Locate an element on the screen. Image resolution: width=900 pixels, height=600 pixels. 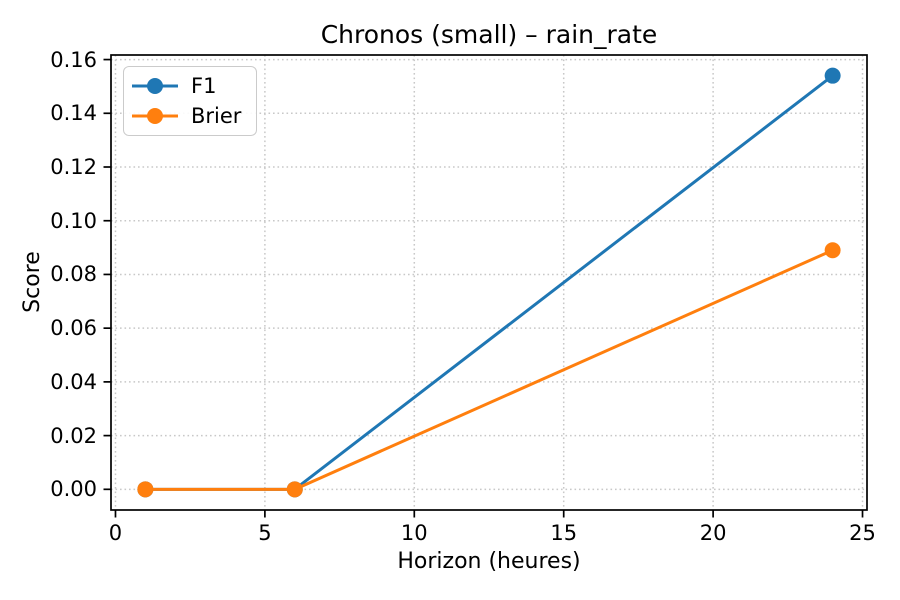
legend-item-brier: Brier is located at coordinates (186, 116).